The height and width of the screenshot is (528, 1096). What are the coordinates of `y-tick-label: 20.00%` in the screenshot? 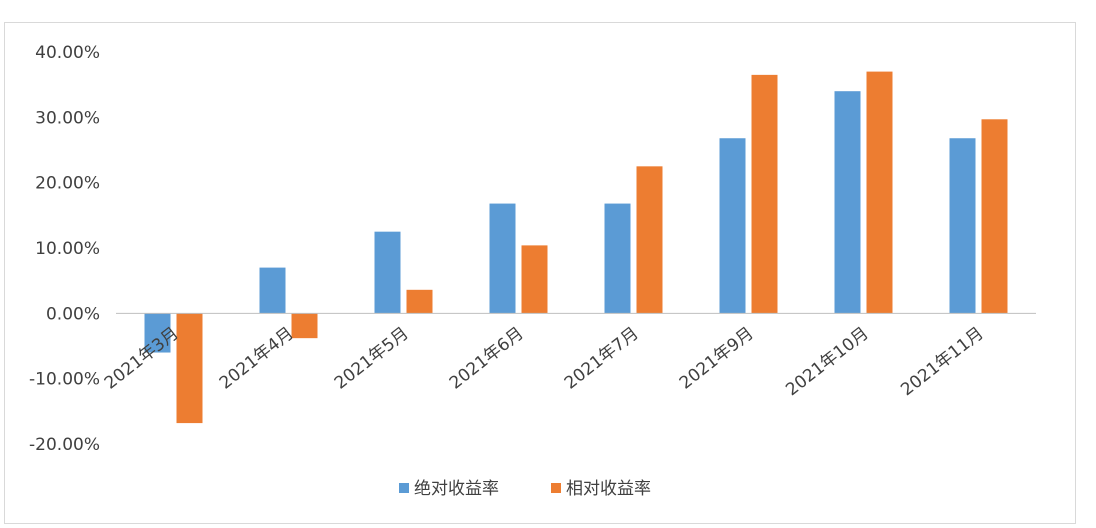 It's located at (67, 184).